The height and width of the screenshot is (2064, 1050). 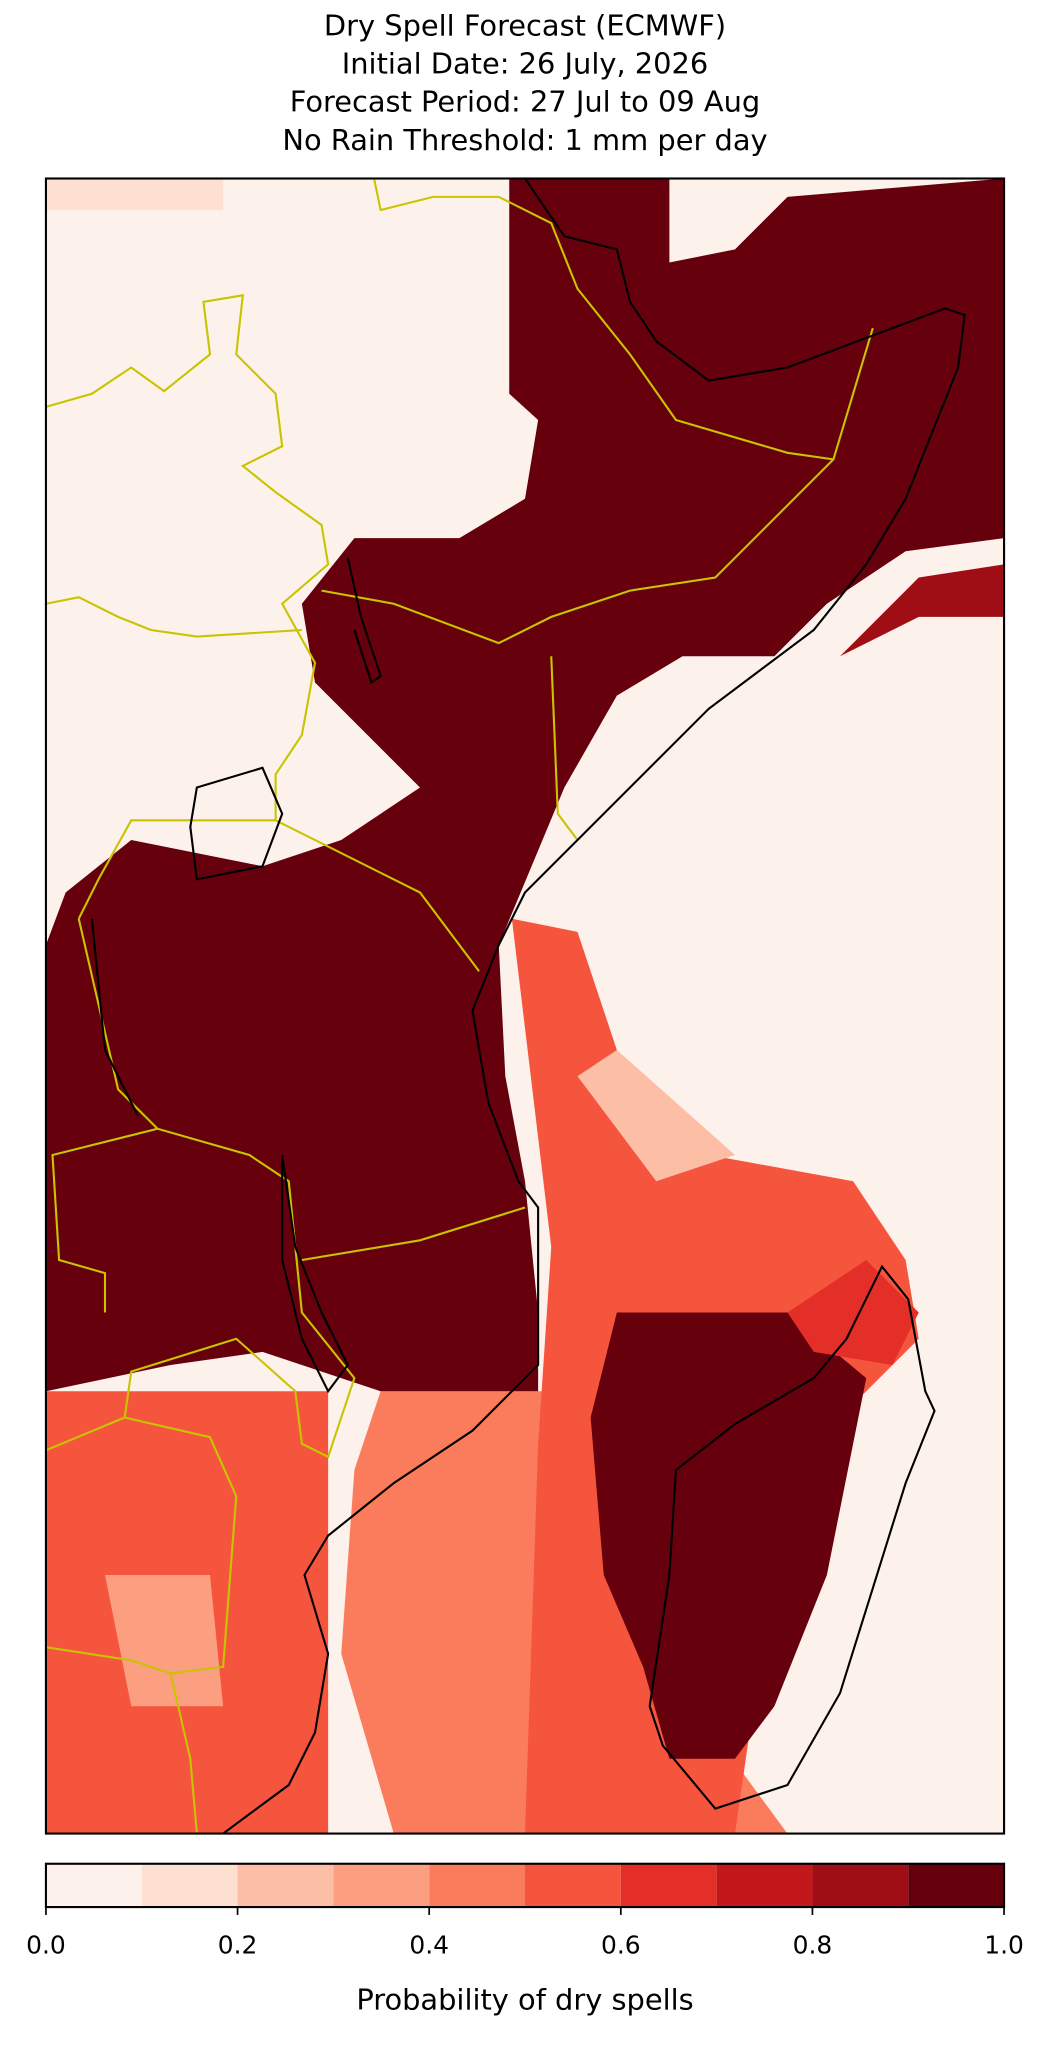 What do you see at coordinates (429, 1944) in the screenshot?
I see `colorbar-tick-label: 0.4` at bounding box center [429, 1944].